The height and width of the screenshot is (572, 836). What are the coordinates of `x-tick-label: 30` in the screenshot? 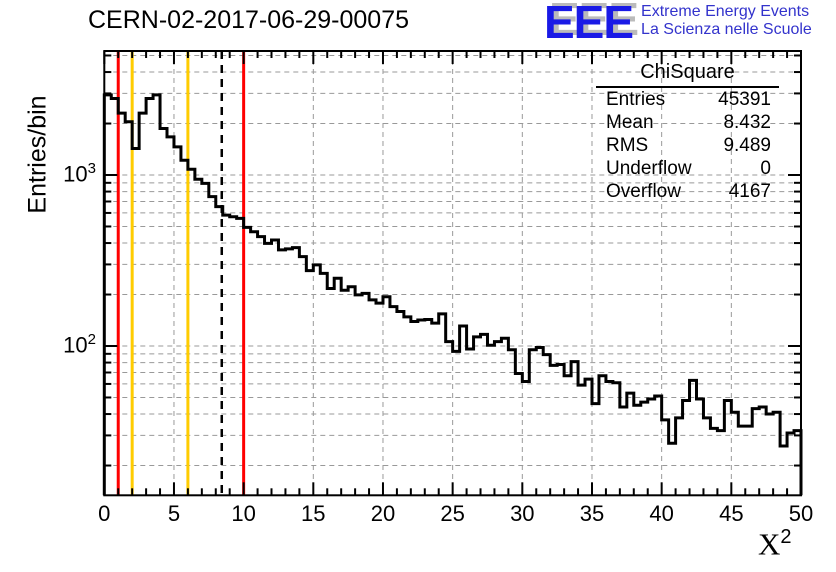 It's located at (522, 513).